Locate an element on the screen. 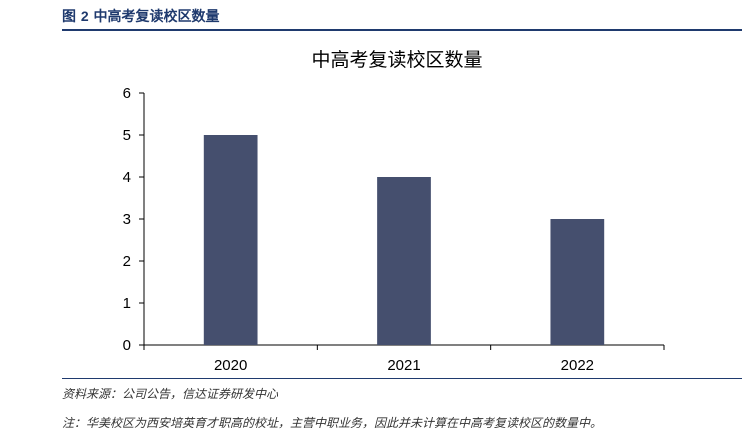  y-tick-label: 6 is located at coordinates (127, 93).